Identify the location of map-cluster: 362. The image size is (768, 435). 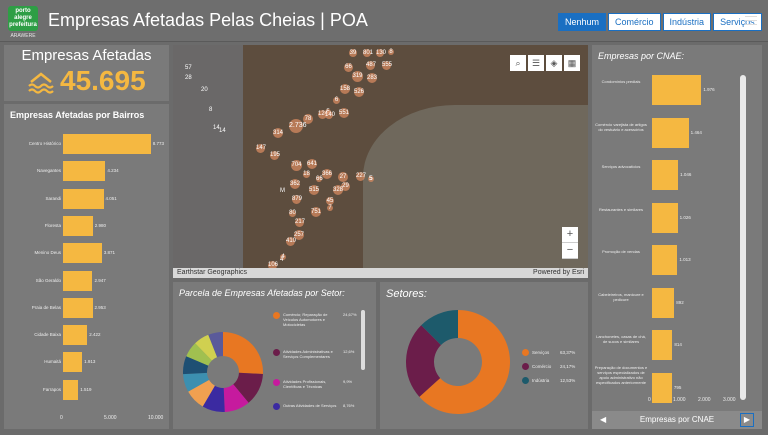
(295, 184).